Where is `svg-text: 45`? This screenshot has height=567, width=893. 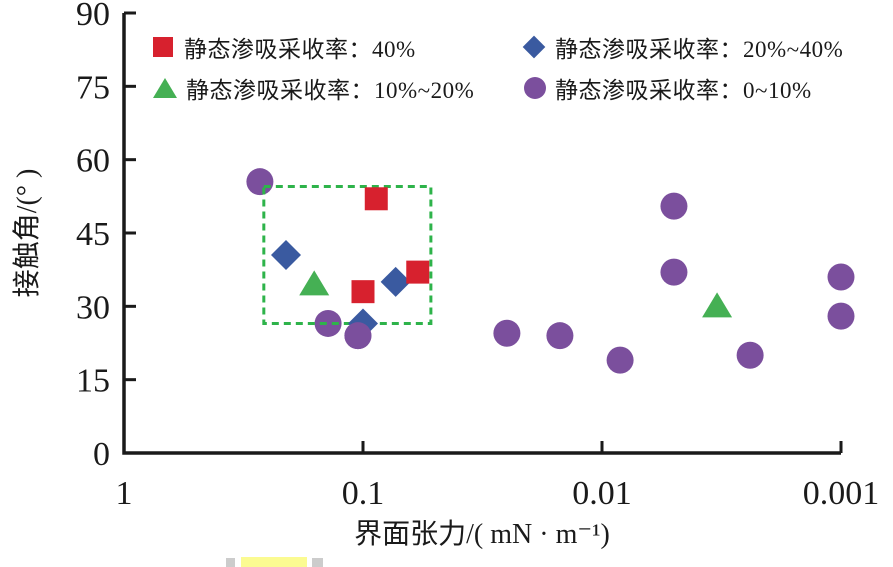
svg-text: 45 is located at coordinates (93, 234).